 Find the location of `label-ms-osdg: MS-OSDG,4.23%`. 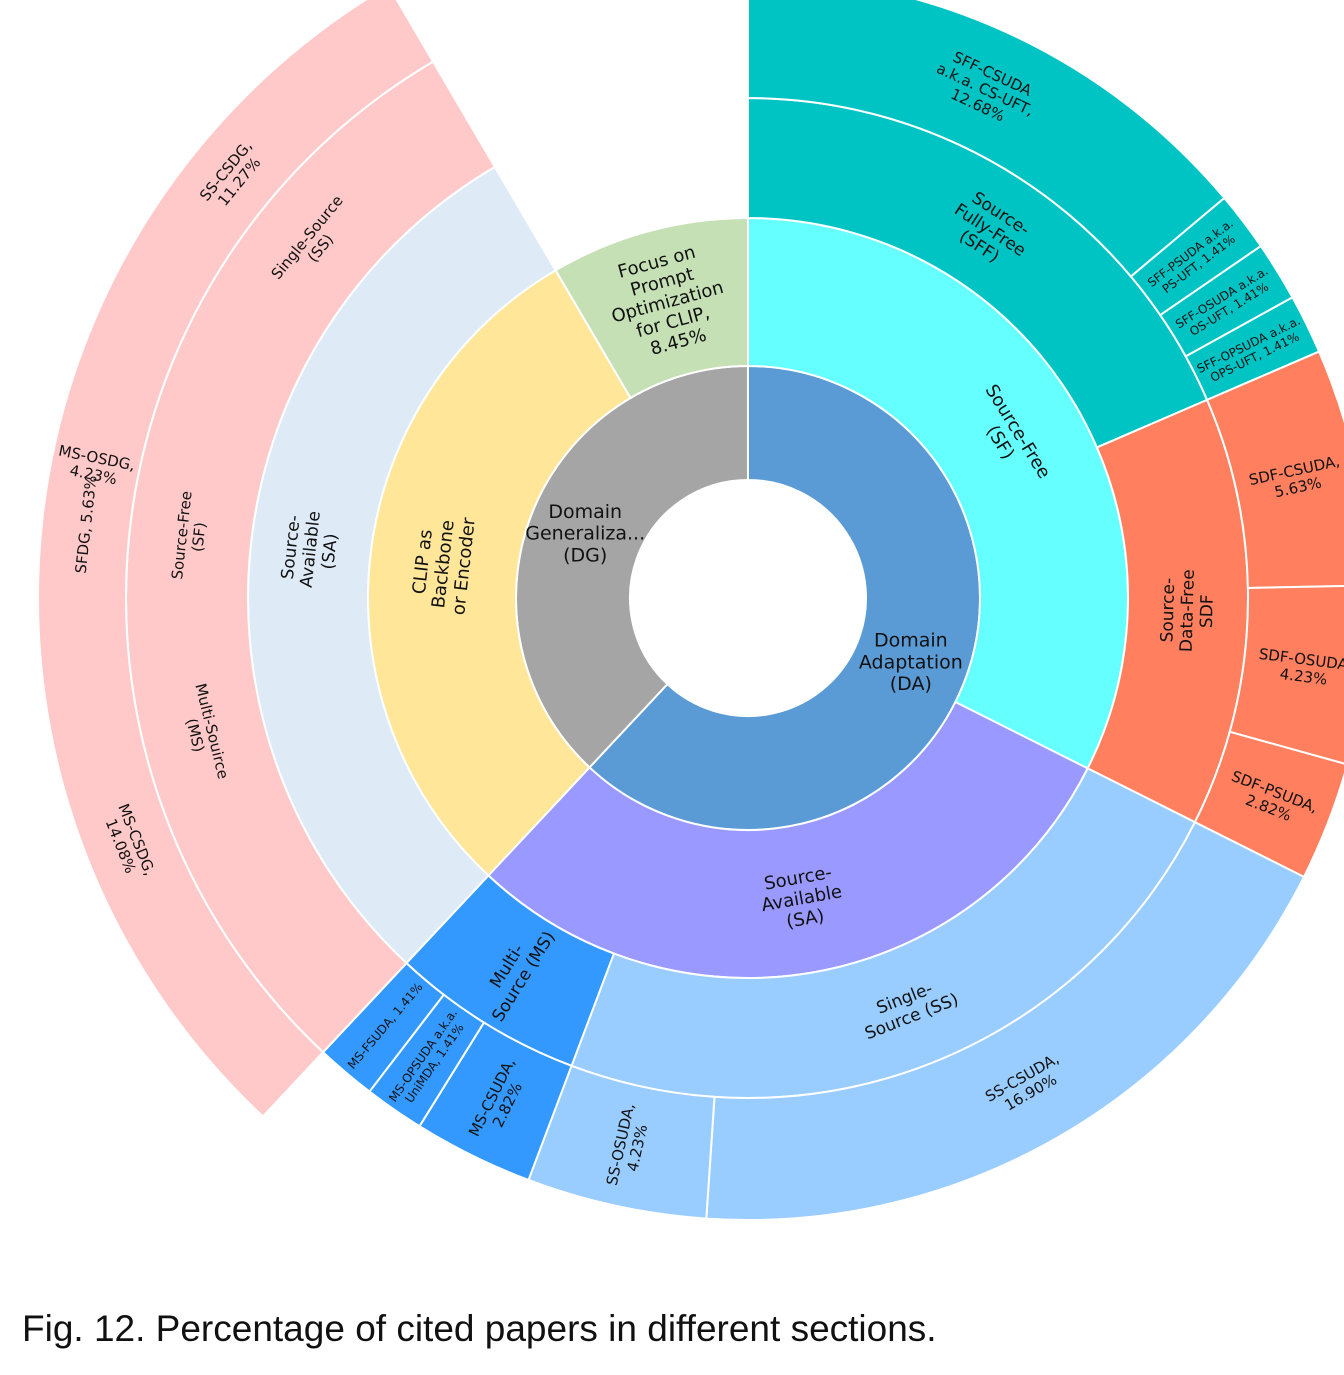

label-ms-osdg: MS-OSDG,4.23% is located at coordinates (95, 466).